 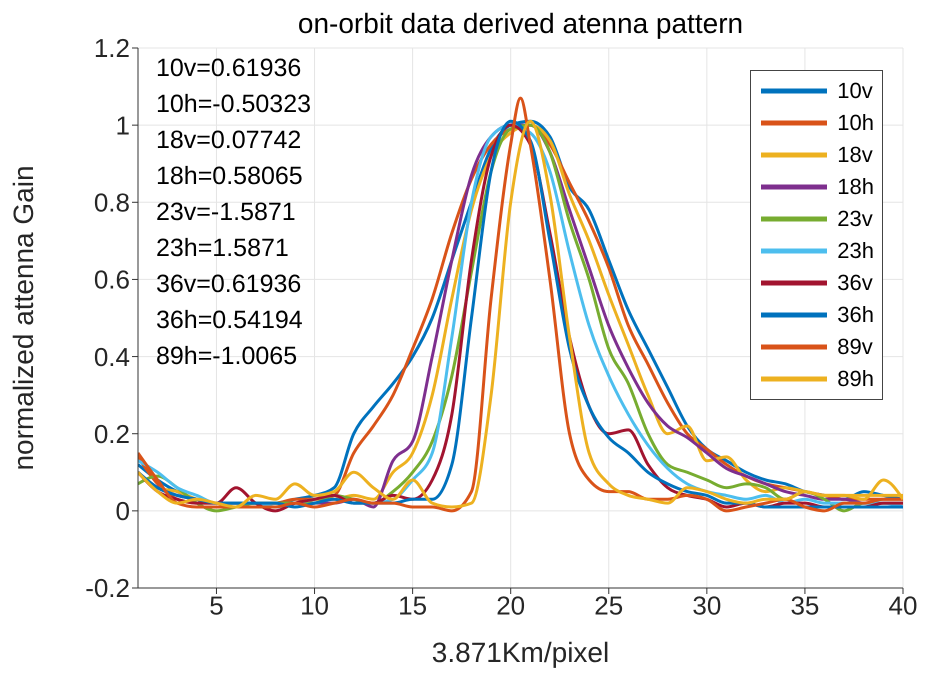 What do you see at coordinates (234, 104) in the screenshot?
I see `annotation: 10h=-0.50323` at bounding box center [234, 104].